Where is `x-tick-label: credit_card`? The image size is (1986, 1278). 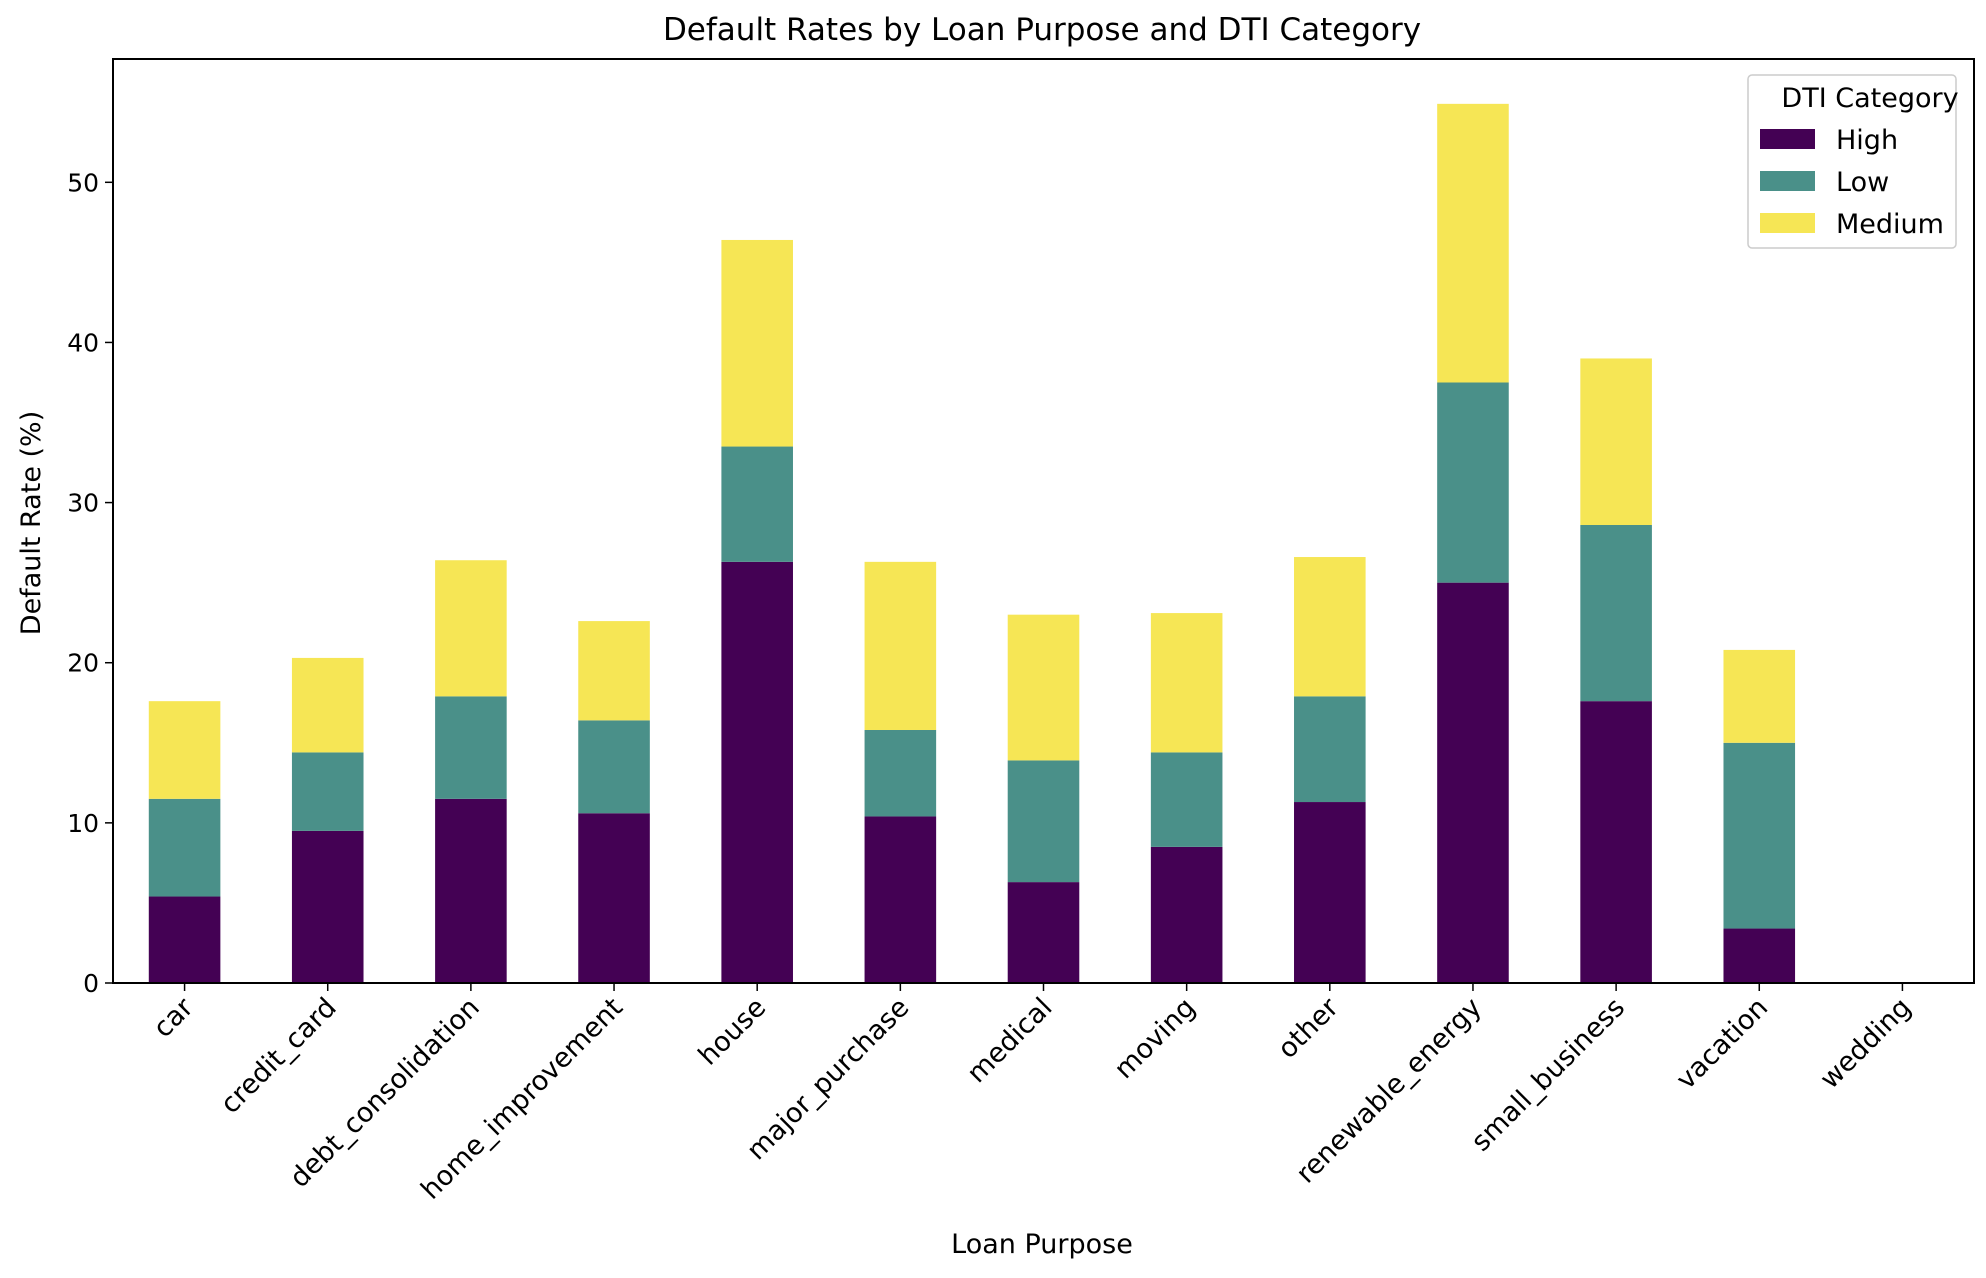 x-tick-label: credit_card is located at coordinates (279, 1056).